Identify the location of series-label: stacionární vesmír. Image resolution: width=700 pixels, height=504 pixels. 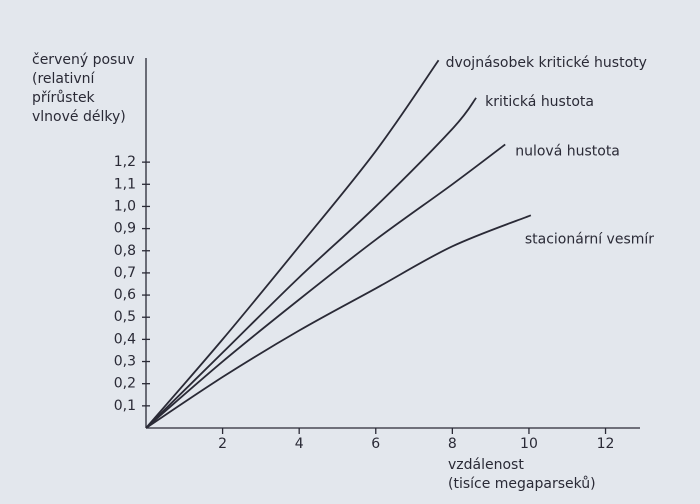
(589, 239).